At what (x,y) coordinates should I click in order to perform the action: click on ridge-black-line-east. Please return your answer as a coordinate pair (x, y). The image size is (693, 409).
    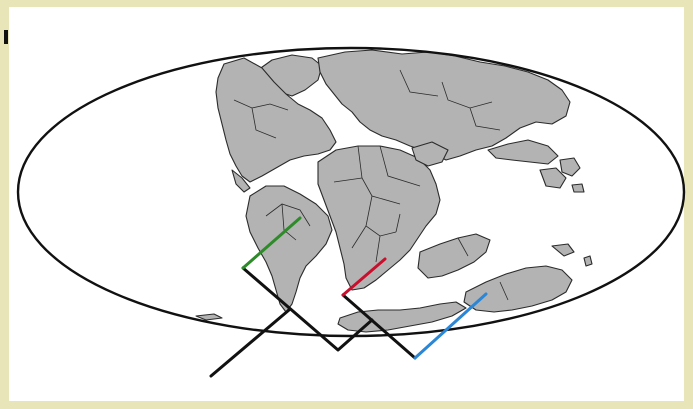
    Looking at the image, I should click on (379, 326).